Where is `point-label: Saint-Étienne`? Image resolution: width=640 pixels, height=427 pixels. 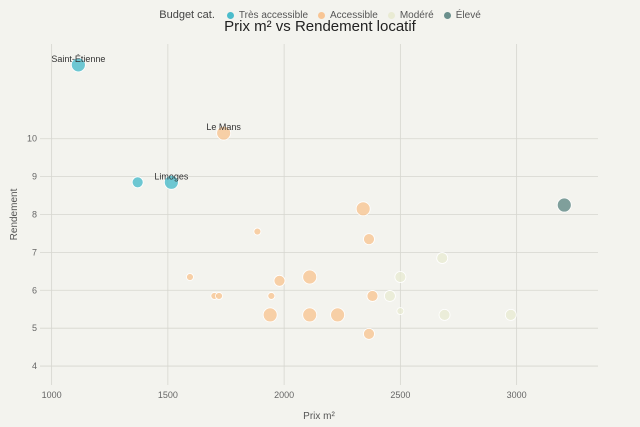 point-label: Saint-Étienne is located at coordinates (78, 59).